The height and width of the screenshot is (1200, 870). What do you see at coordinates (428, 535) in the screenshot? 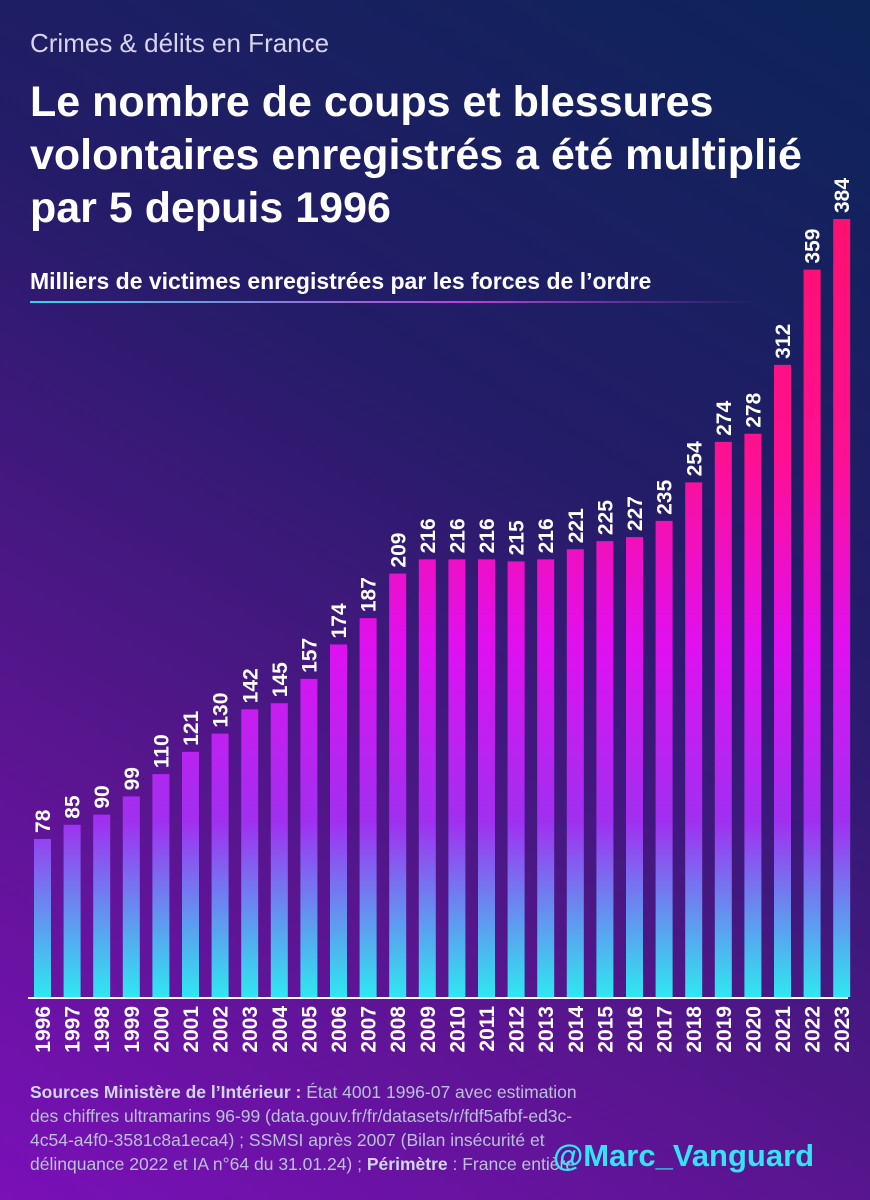
I see `value-label-2009: 216` at bounding box center [428, 535].